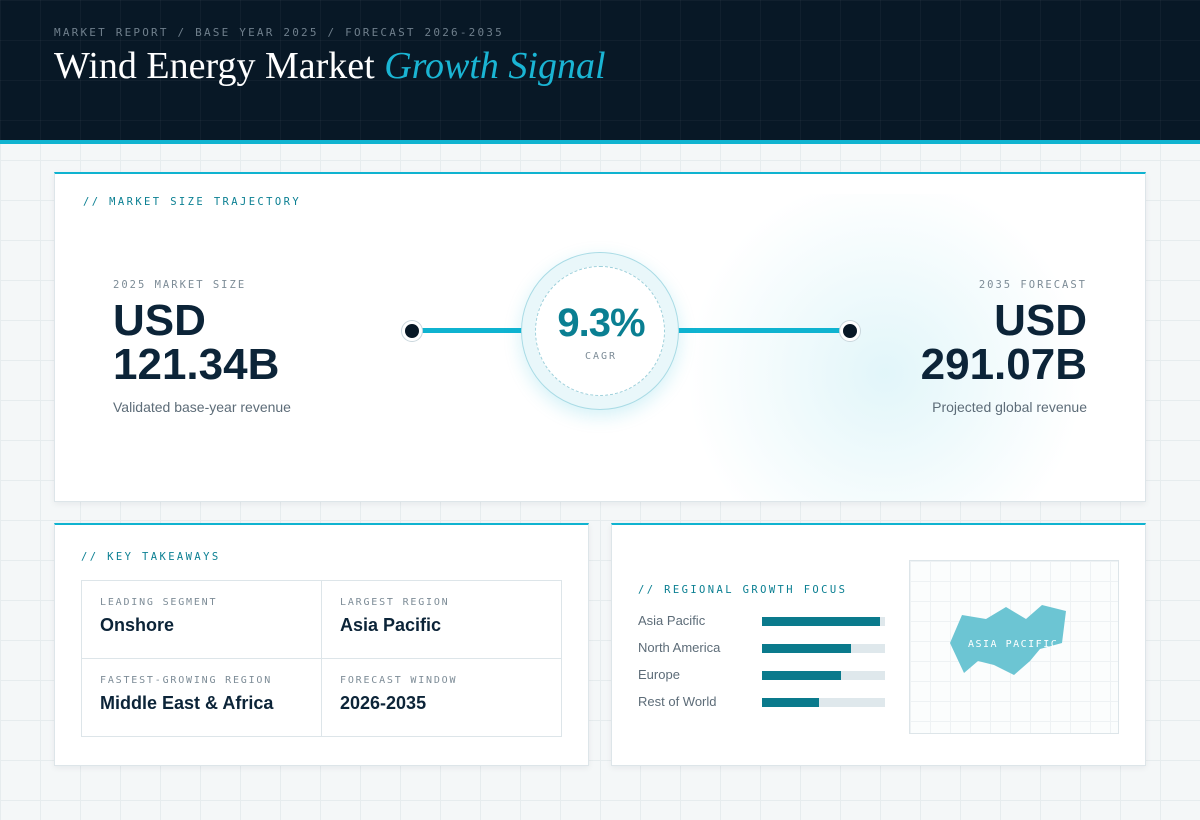  Describe the element at coordinates (743, 590) in the screenshot. I see `regional-label: // REGIONAL GROWTH FOCUS` at that location.